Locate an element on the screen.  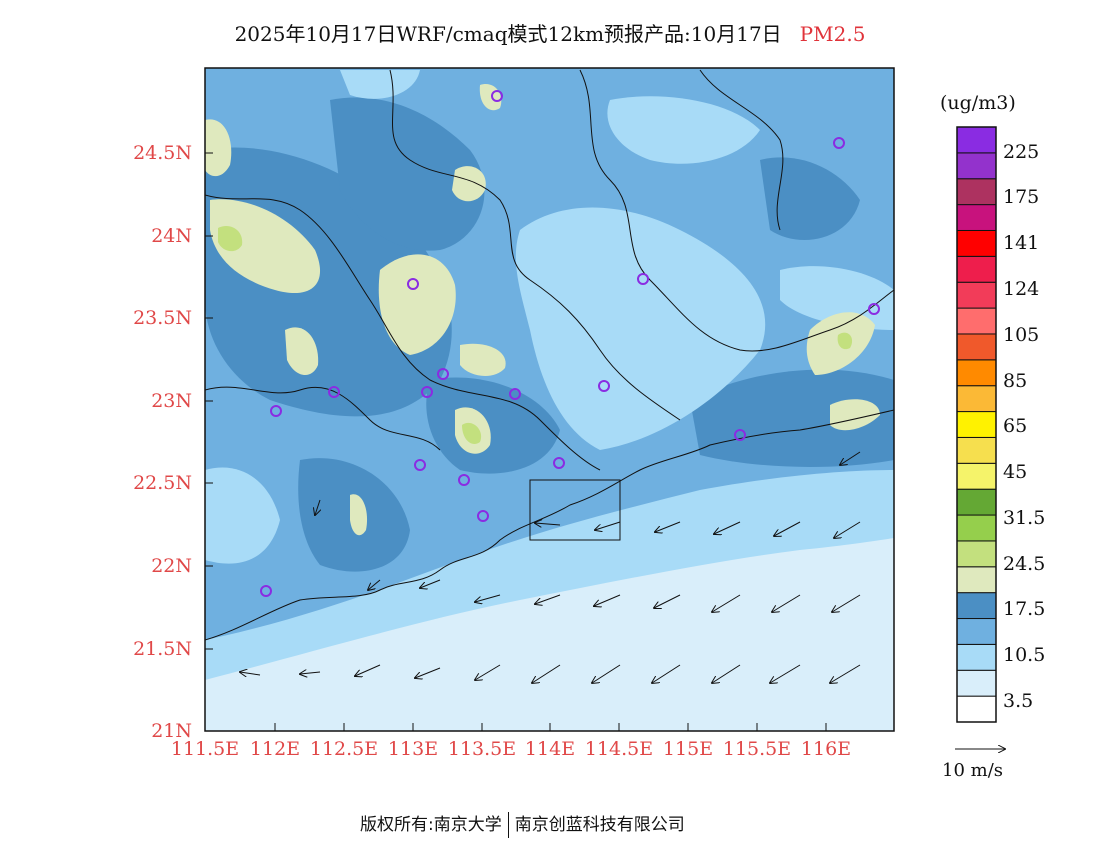
colorbar is located at coordinates (976, 424).